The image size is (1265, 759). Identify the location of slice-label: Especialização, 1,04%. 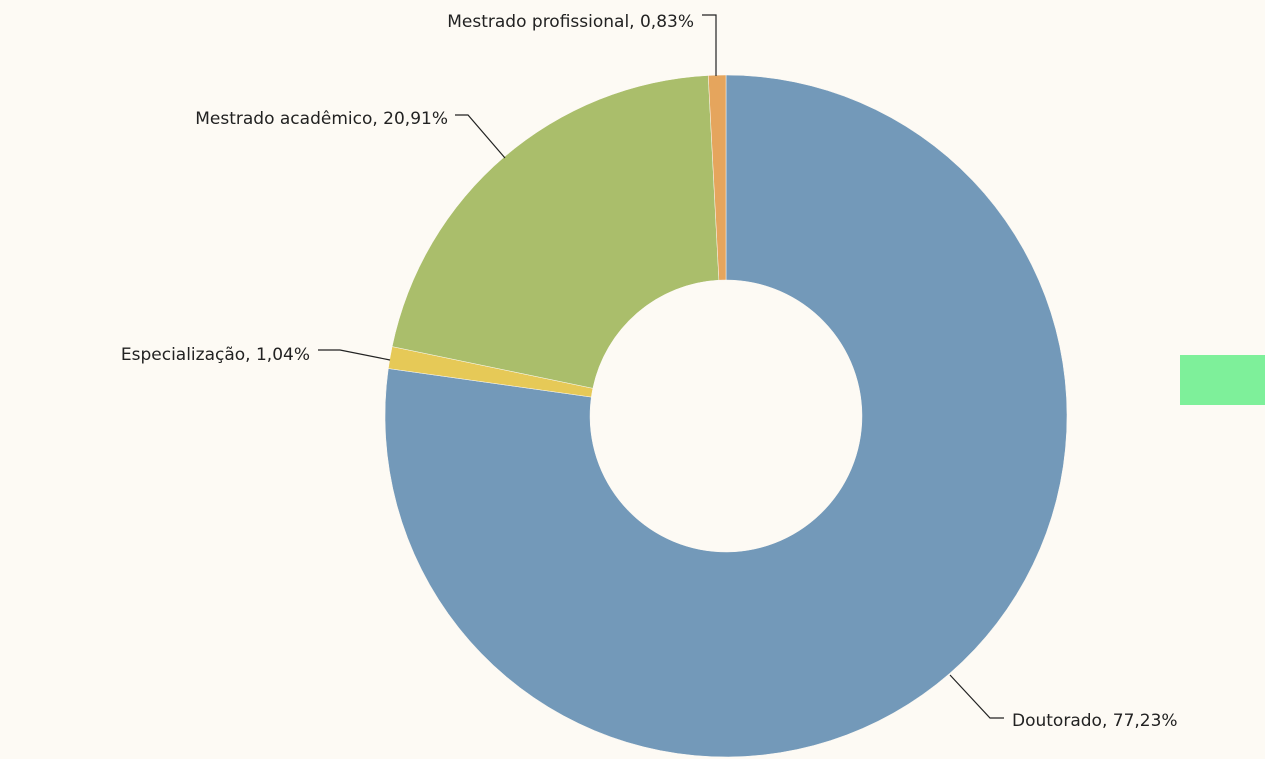
(215, 355).